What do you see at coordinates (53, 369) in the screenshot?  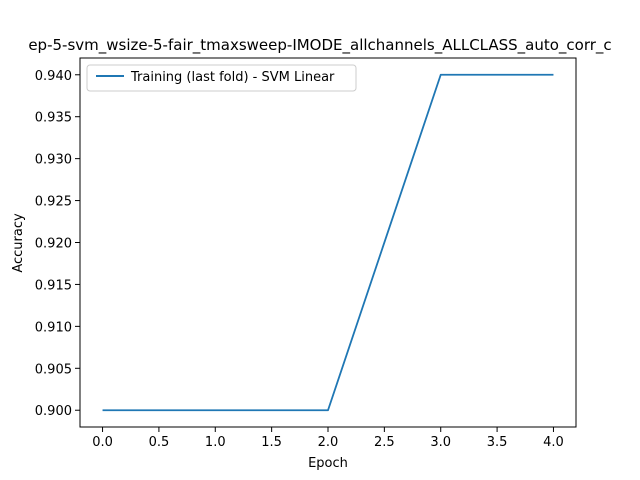 I see `y-tick-label: 0.905` at bounding box center [53, 369].